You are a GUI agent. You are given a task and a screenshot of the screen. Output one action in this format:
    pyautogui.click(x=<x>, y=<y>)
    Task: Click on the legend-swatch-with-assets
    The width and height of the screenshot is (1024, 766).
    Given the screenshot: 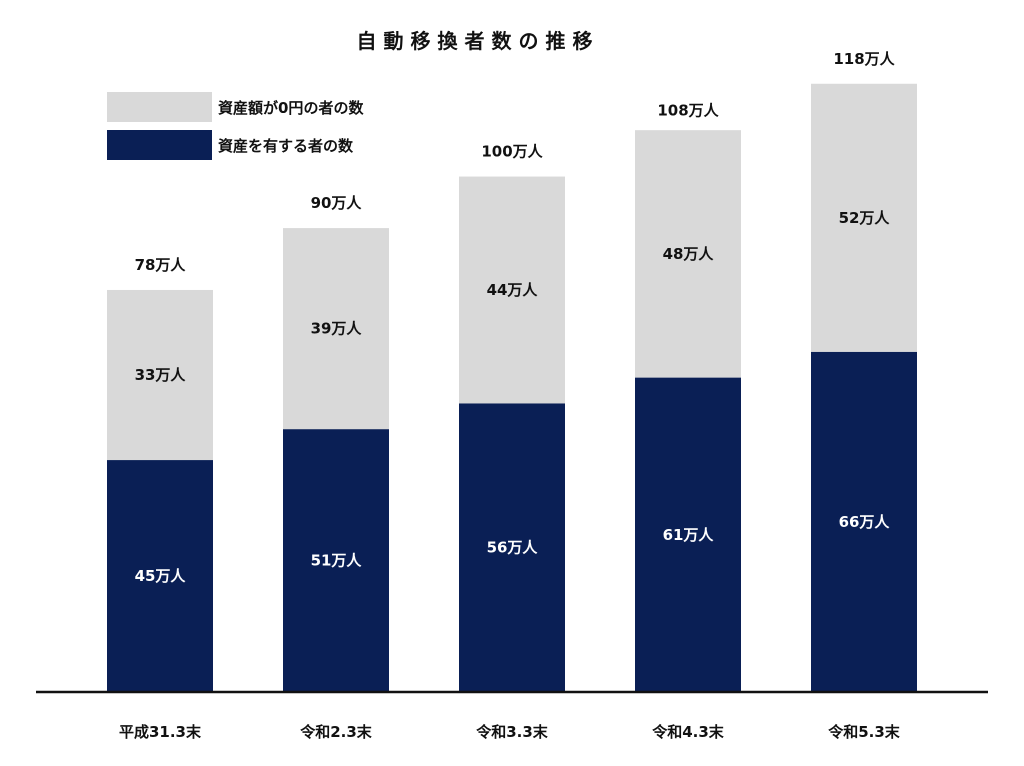 What is the action you would take?
    pyautogui.click(x=159, y=145)
    